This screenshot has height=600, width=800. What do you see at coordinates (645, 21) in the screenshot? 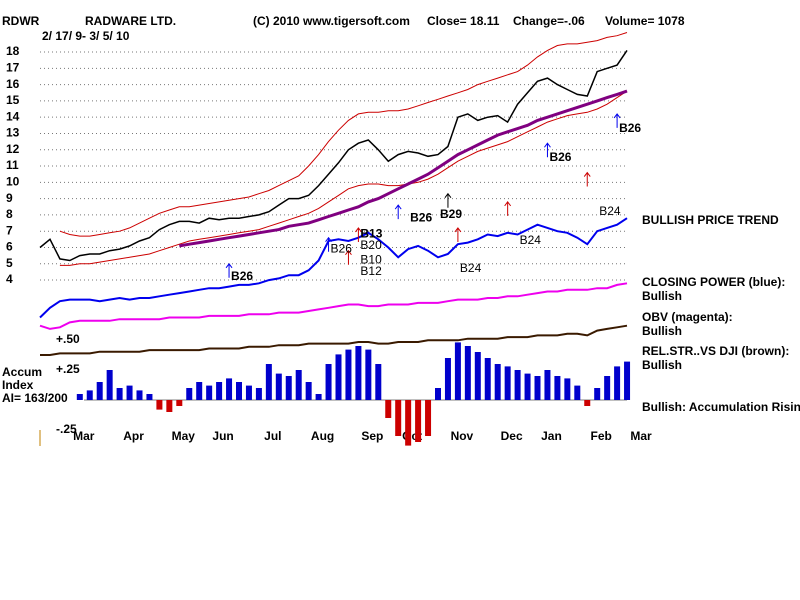
I see `volume: Volume= 1078` at bounding box center [645, 21].